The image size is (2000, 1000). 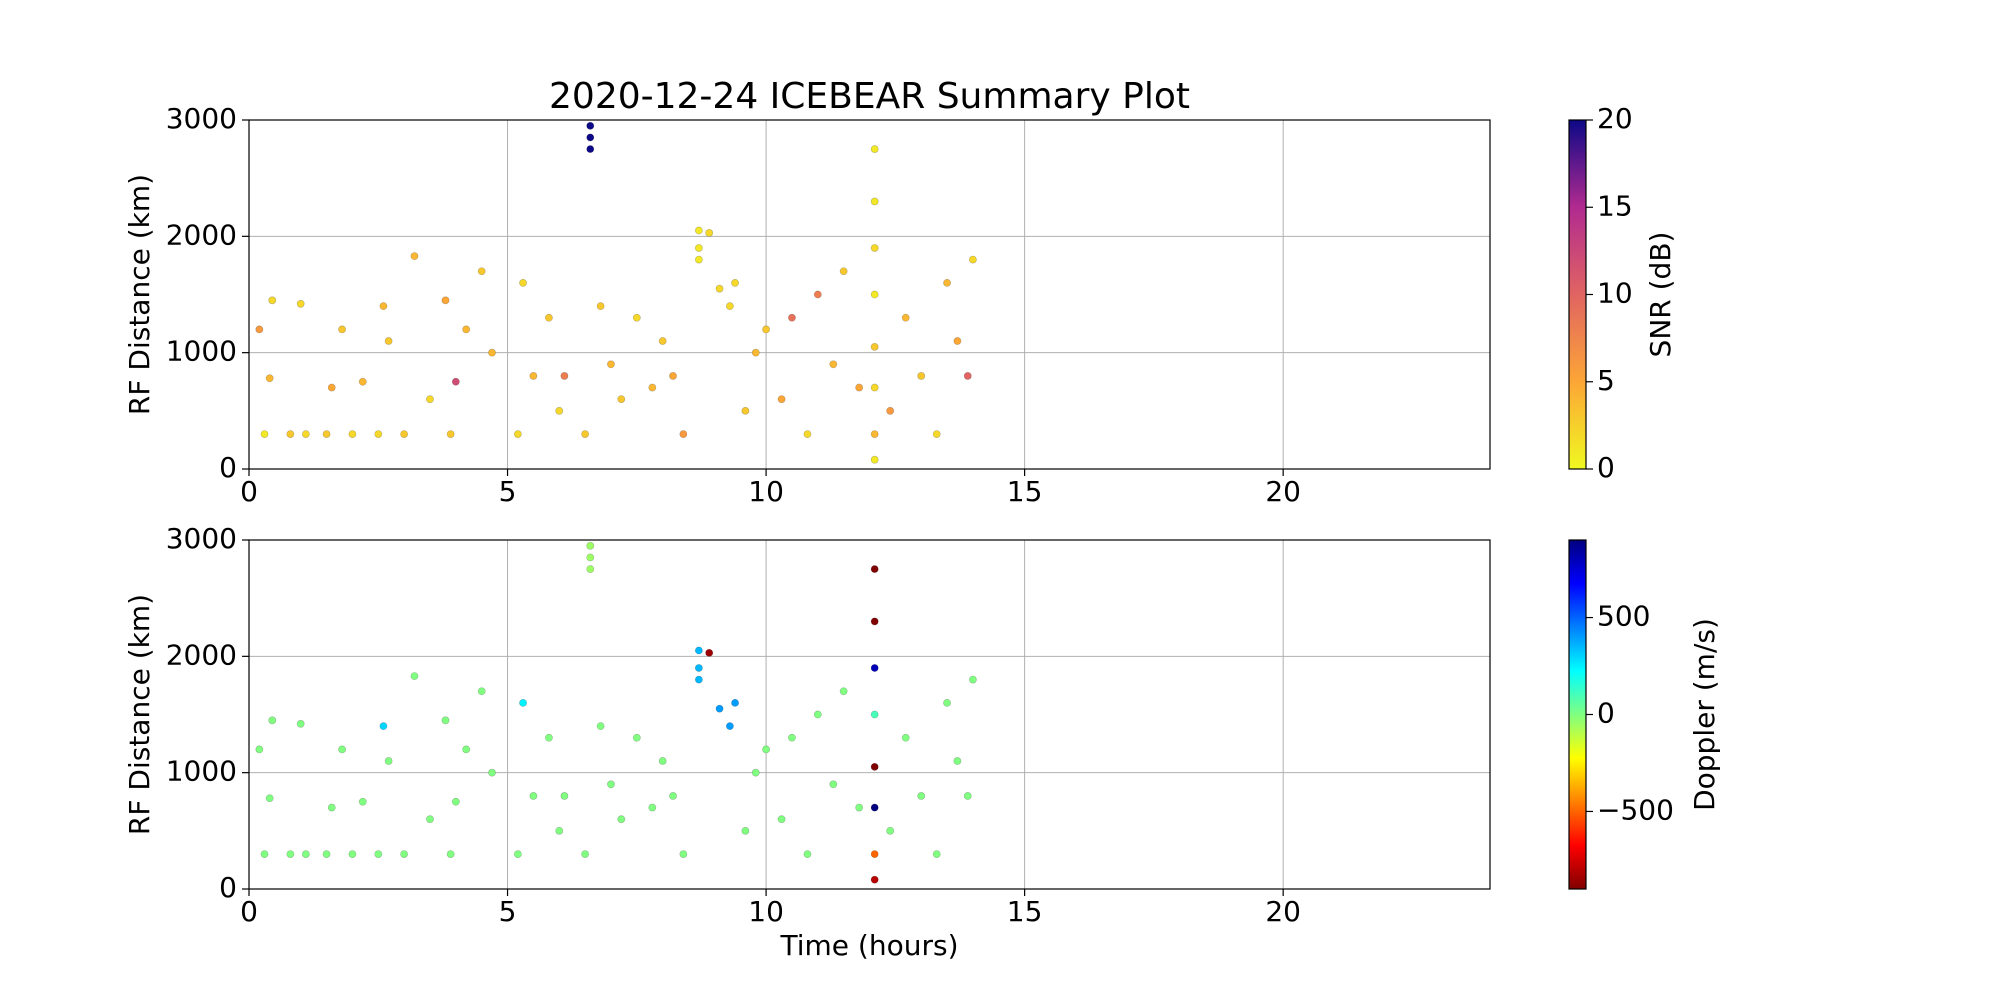 I want to click on colorbar-tick-label: 20, so click(x=1615, y=118).